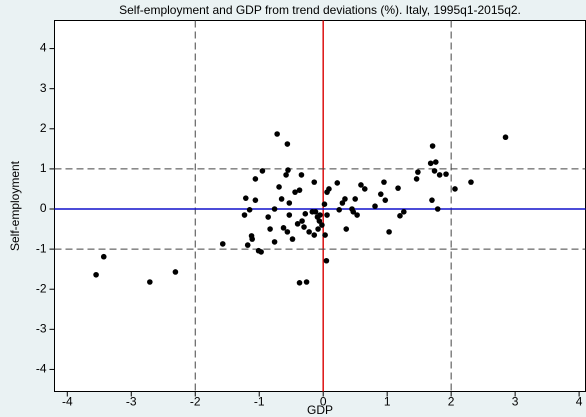 The image size is (586, 417). I want to click on x-tick-label: 1, so click(387, 402).